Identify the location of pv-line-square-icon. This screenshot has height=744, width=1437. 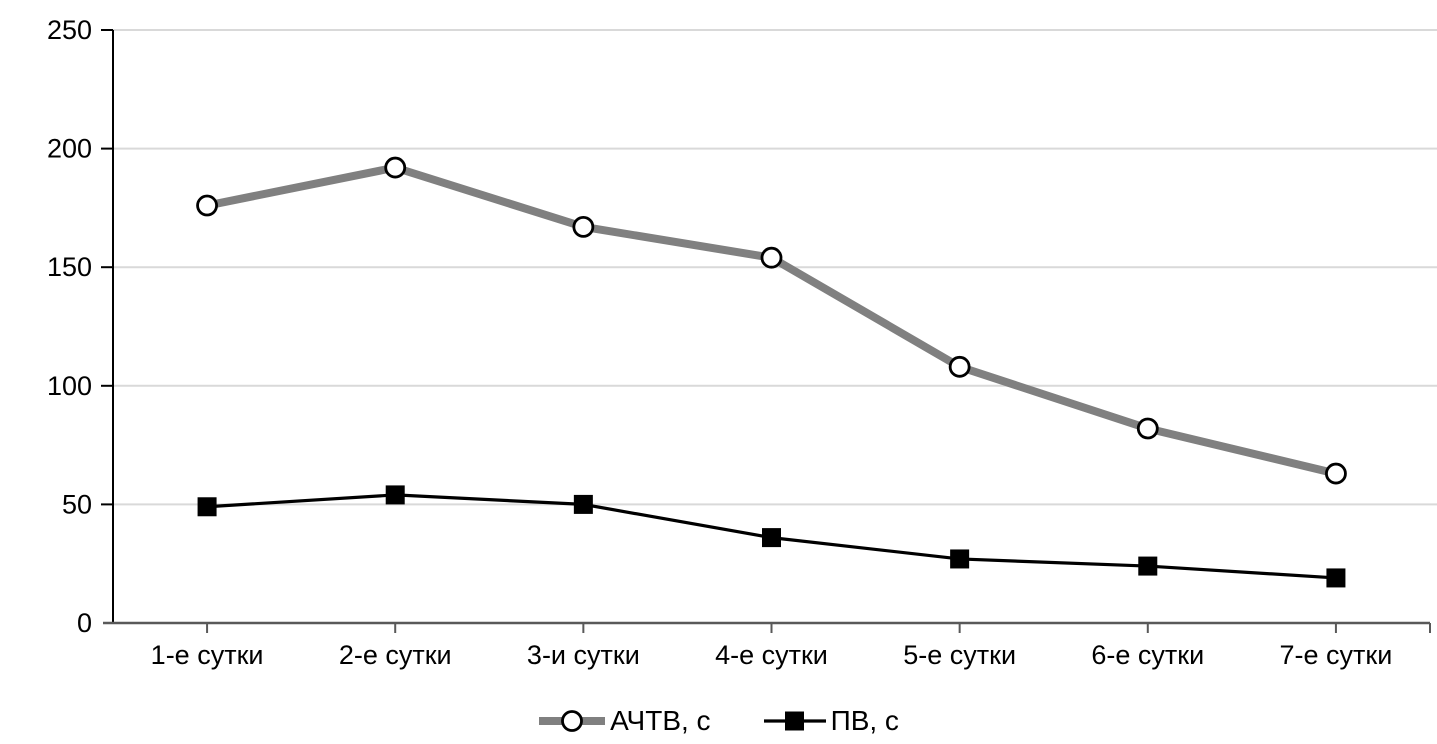
(794, 721).